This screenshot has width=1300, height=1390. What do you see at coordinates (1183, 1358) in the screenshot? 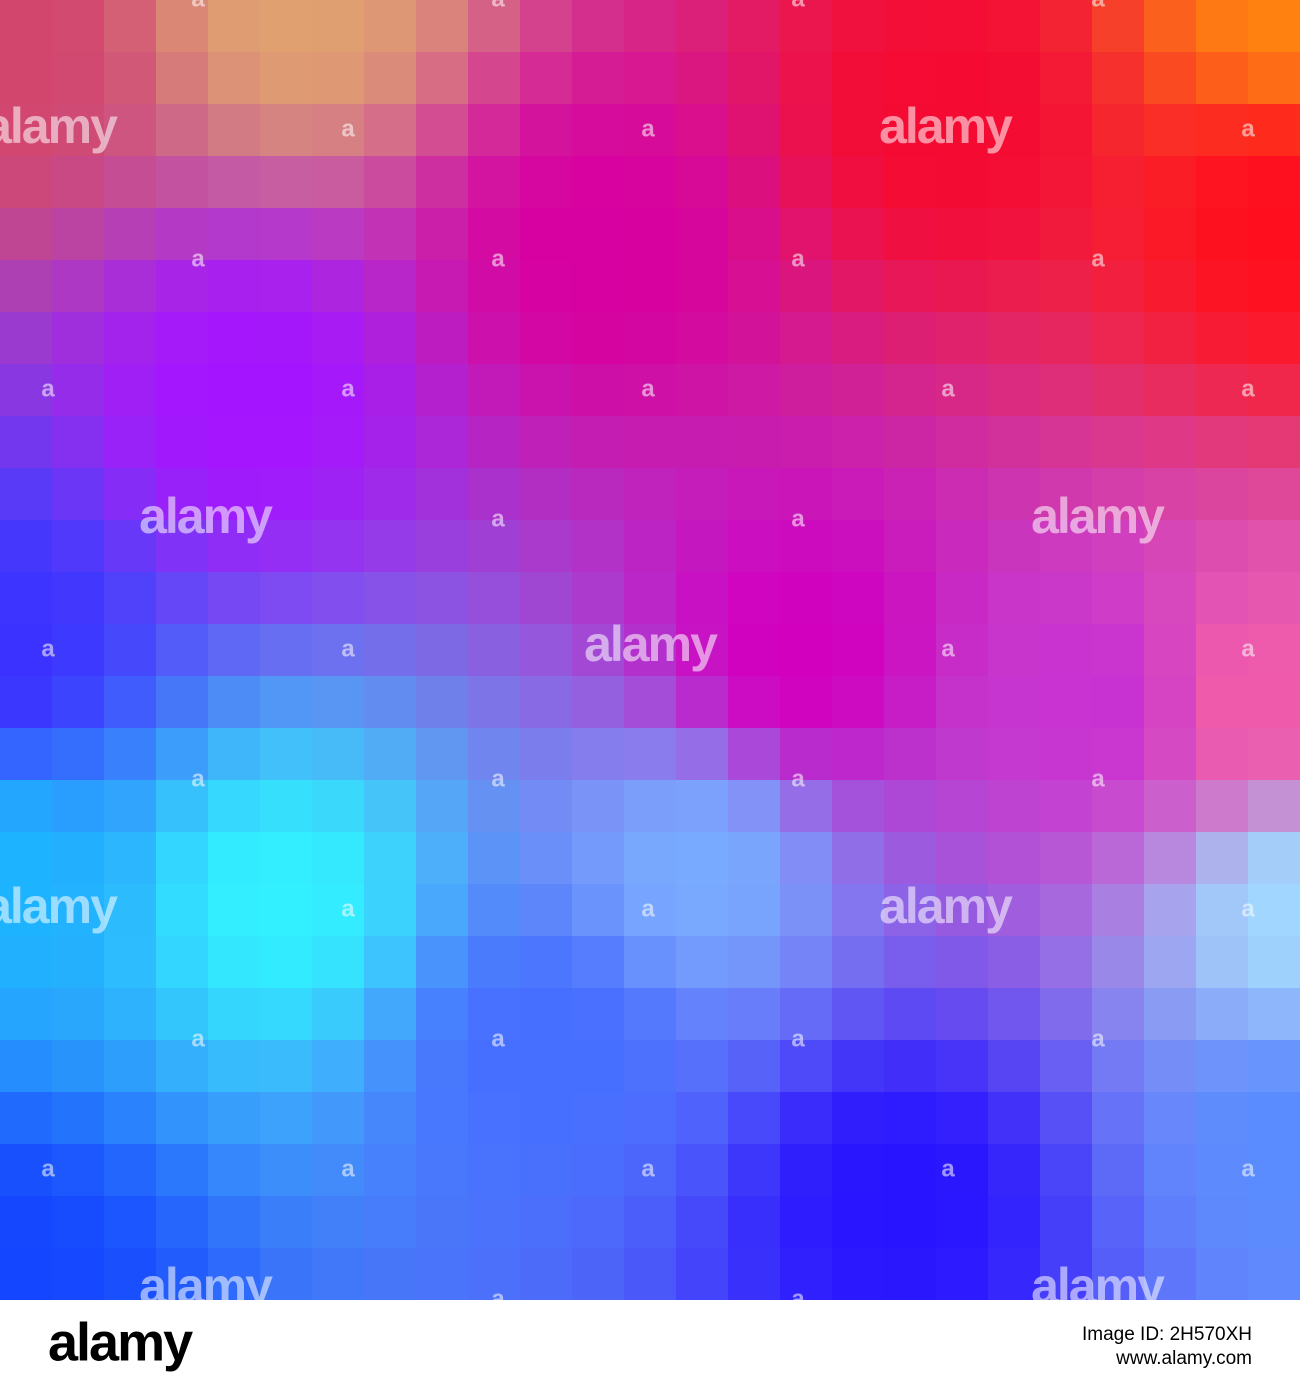
I see `source-url: www.alamy.com` at bounding box center [1183, 1358].